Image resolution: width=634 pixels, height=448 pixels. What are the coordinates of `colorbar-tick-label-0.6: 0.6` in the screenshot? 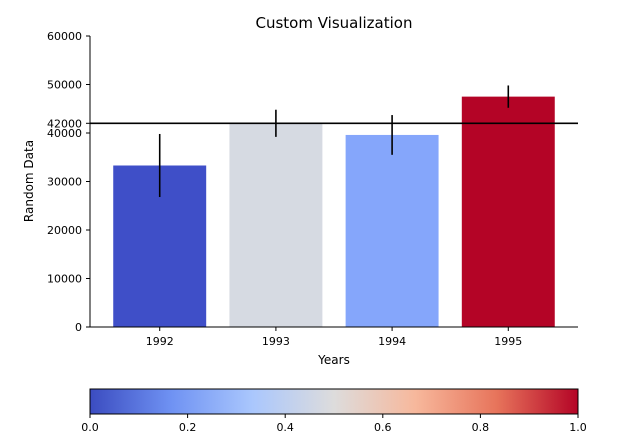 It's located at (383, 427).